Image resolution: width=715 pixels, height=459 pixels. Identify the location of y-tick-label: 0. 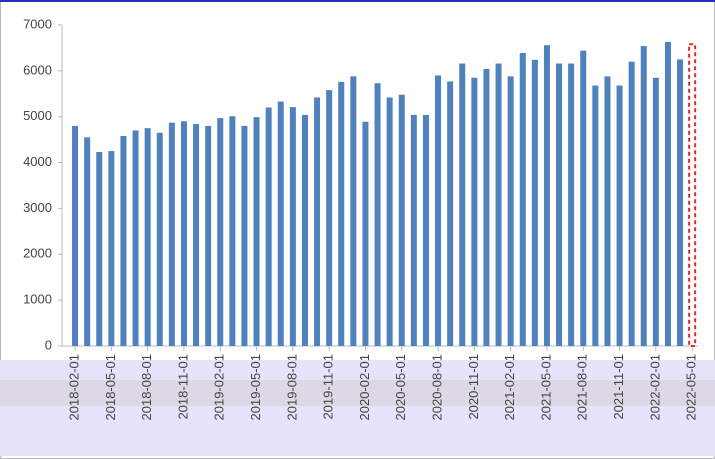
(48, 344).